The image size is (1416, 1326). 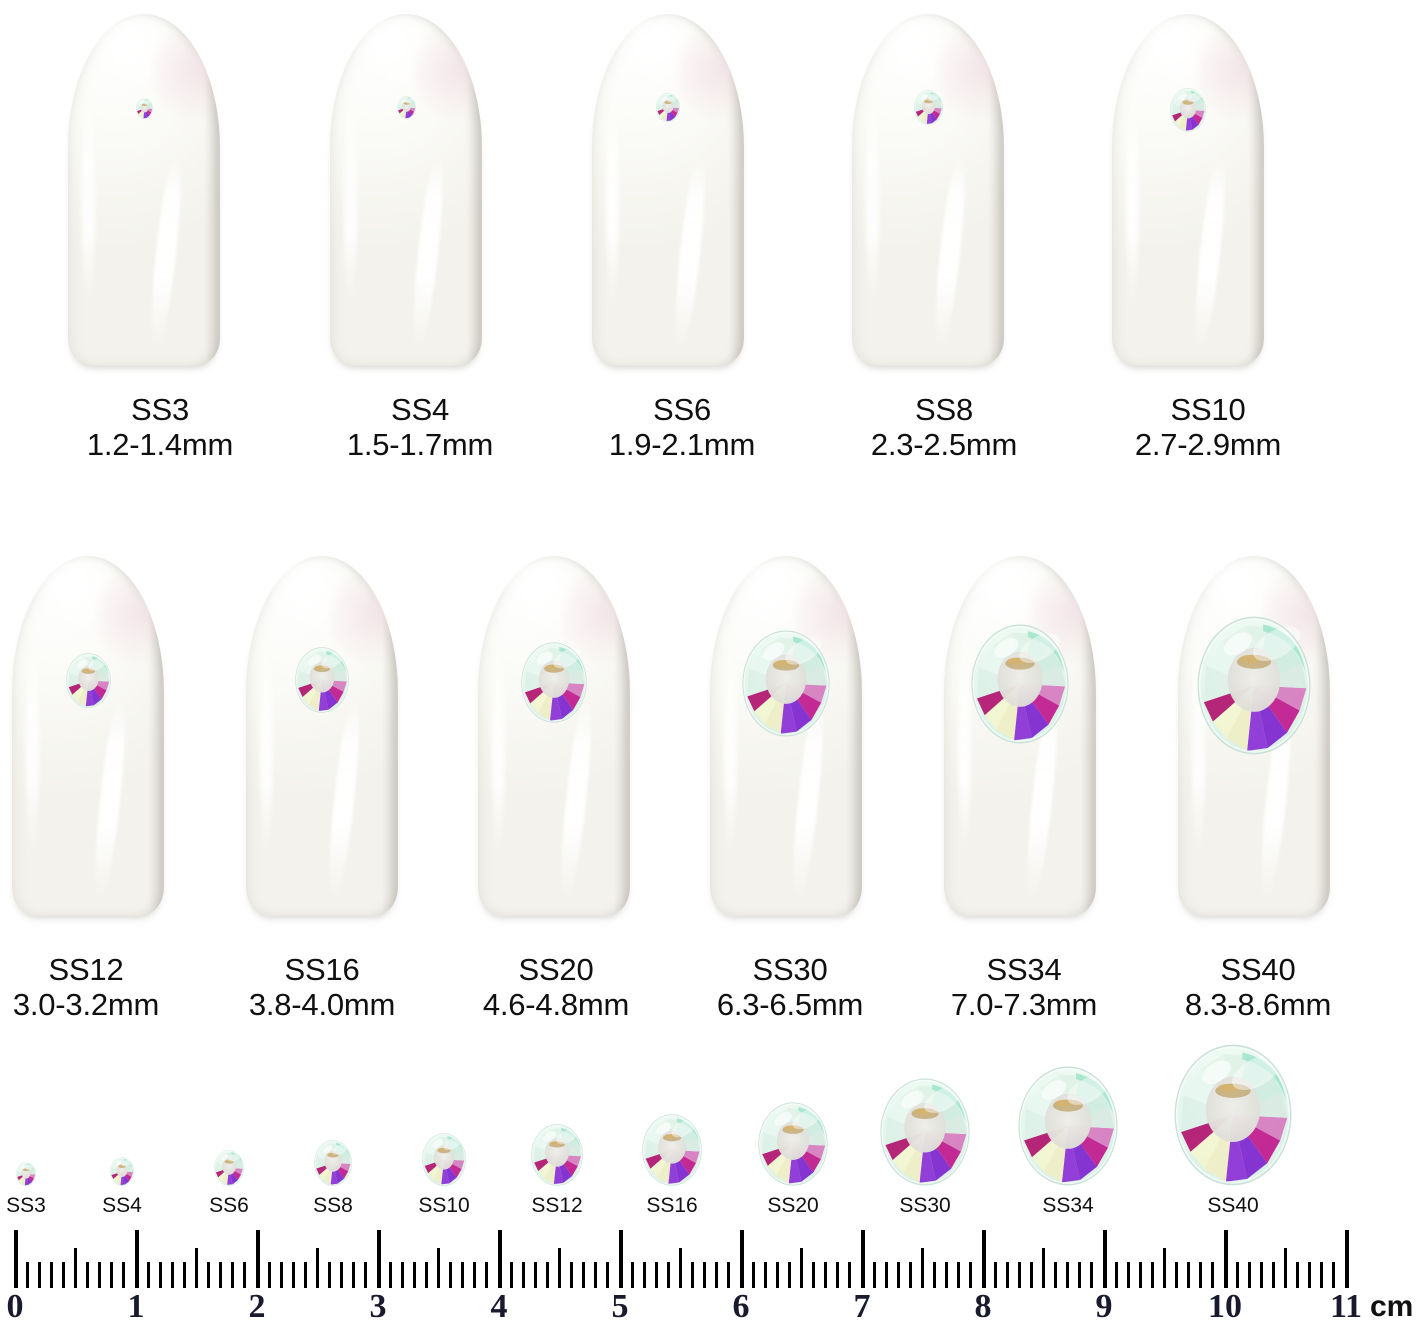 I want to click on ruler-number: 10, so click(x=1225, y=1306).